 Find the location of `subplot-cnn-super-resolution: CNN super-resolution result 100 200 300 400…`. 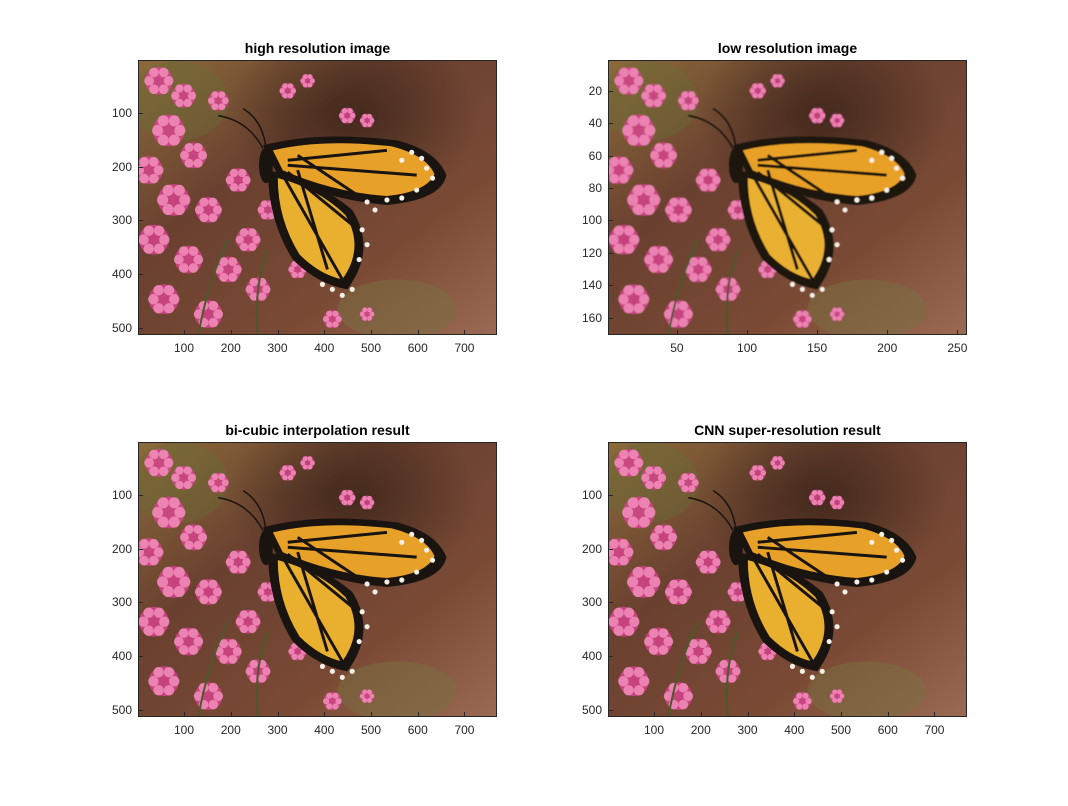

subplot-cnn-super-resolution: CNN super-resolution result 100 200 300 400… is located at coordinates (774, 579).